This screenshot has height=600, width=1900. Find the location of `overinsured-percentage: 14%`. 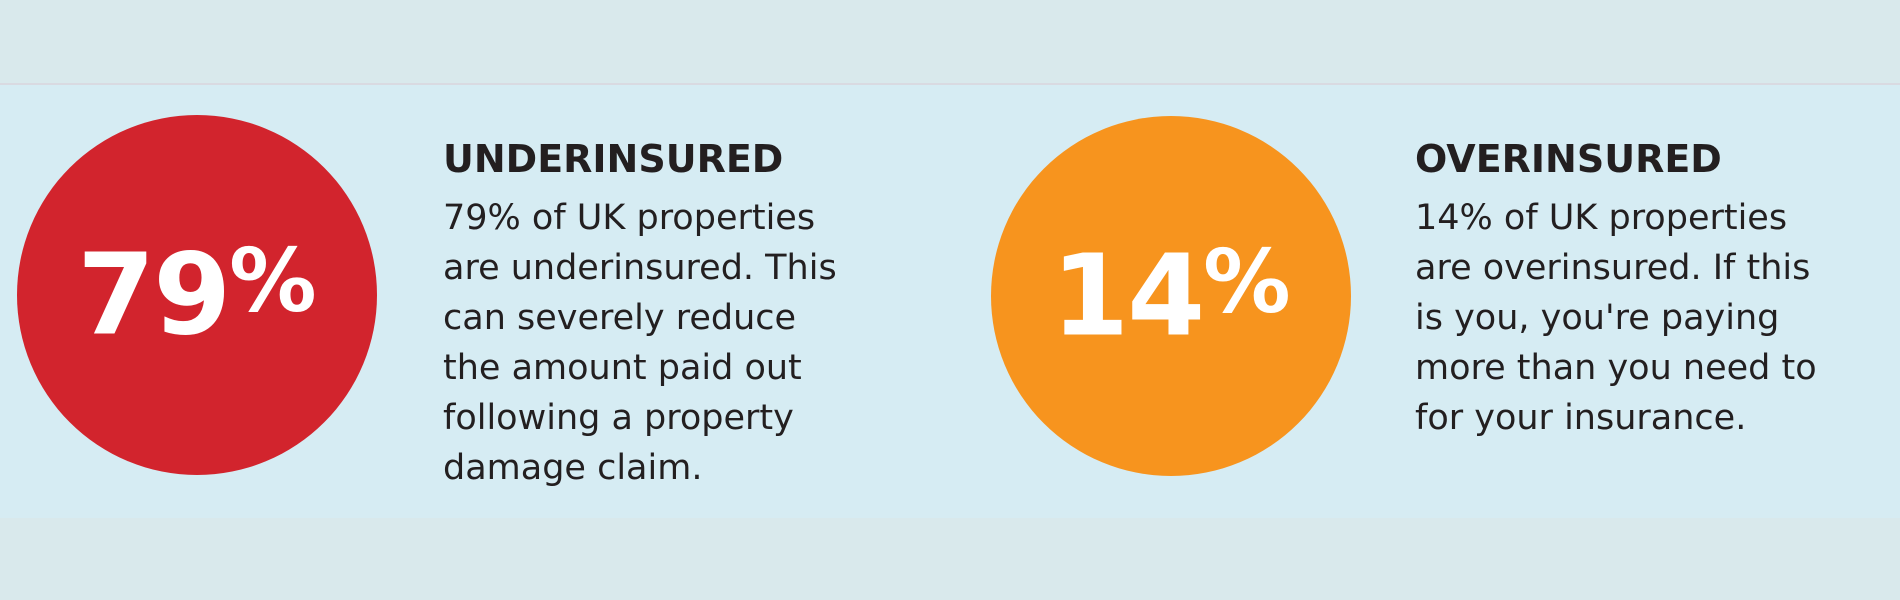

overinsured-percentage: 14% is located at coordinates (1170, 295).